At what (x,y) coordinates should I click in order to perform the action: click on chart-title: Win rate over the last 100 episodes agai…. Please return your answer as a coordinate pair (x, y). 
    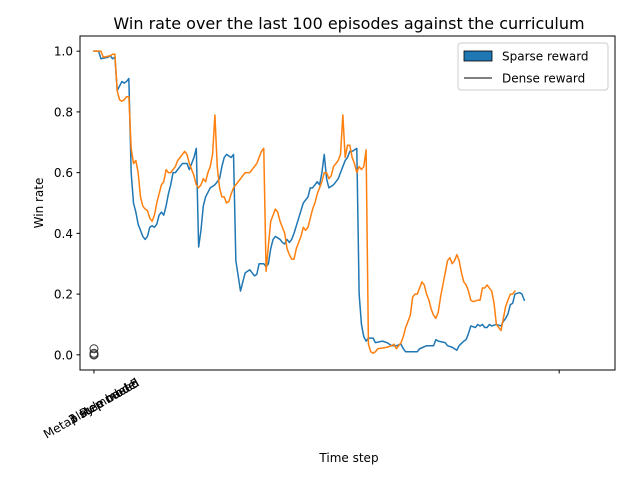
    Looking at the image, I should click on (348, 23).